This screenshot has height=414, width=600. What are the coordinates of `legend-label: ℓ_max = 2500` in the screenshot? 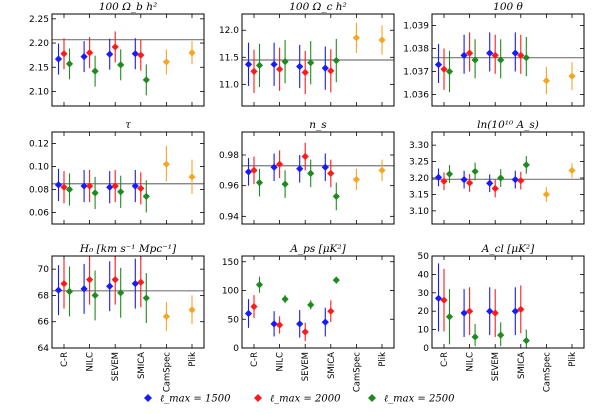 It's located at (419, 399).